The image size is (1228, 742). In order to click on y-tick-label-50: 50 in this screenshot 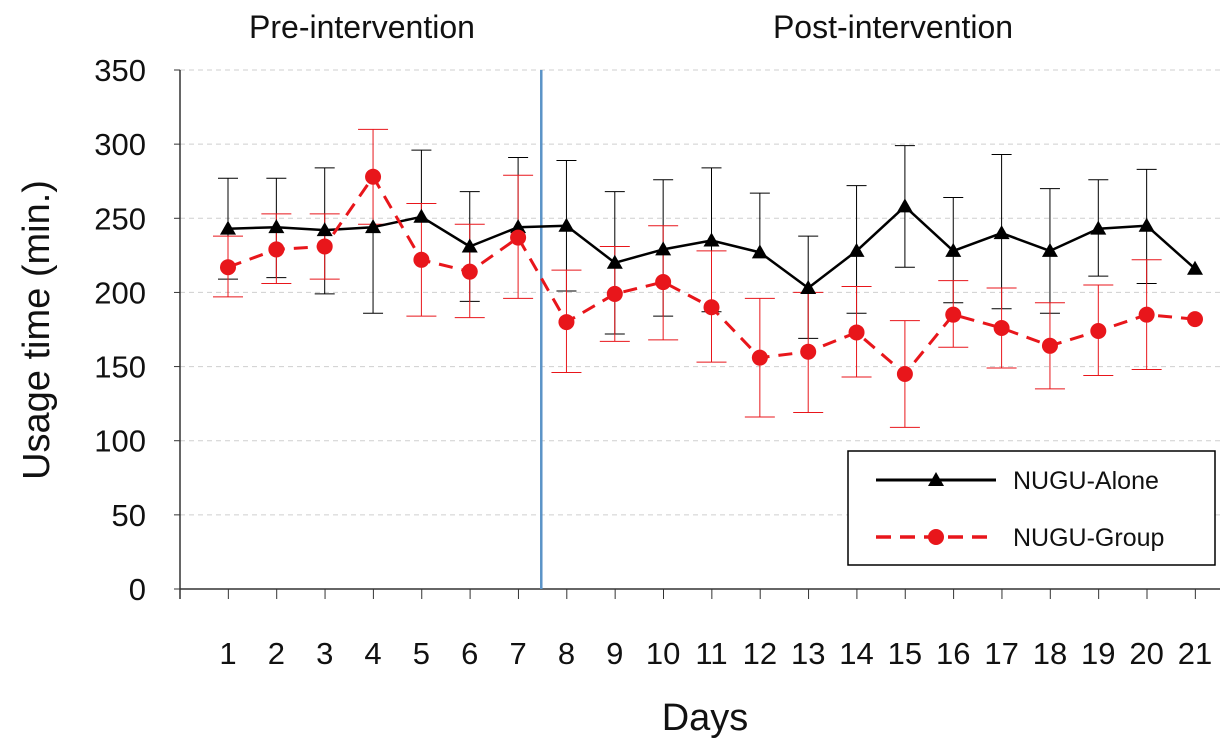, I will do `click(129, 515)`.